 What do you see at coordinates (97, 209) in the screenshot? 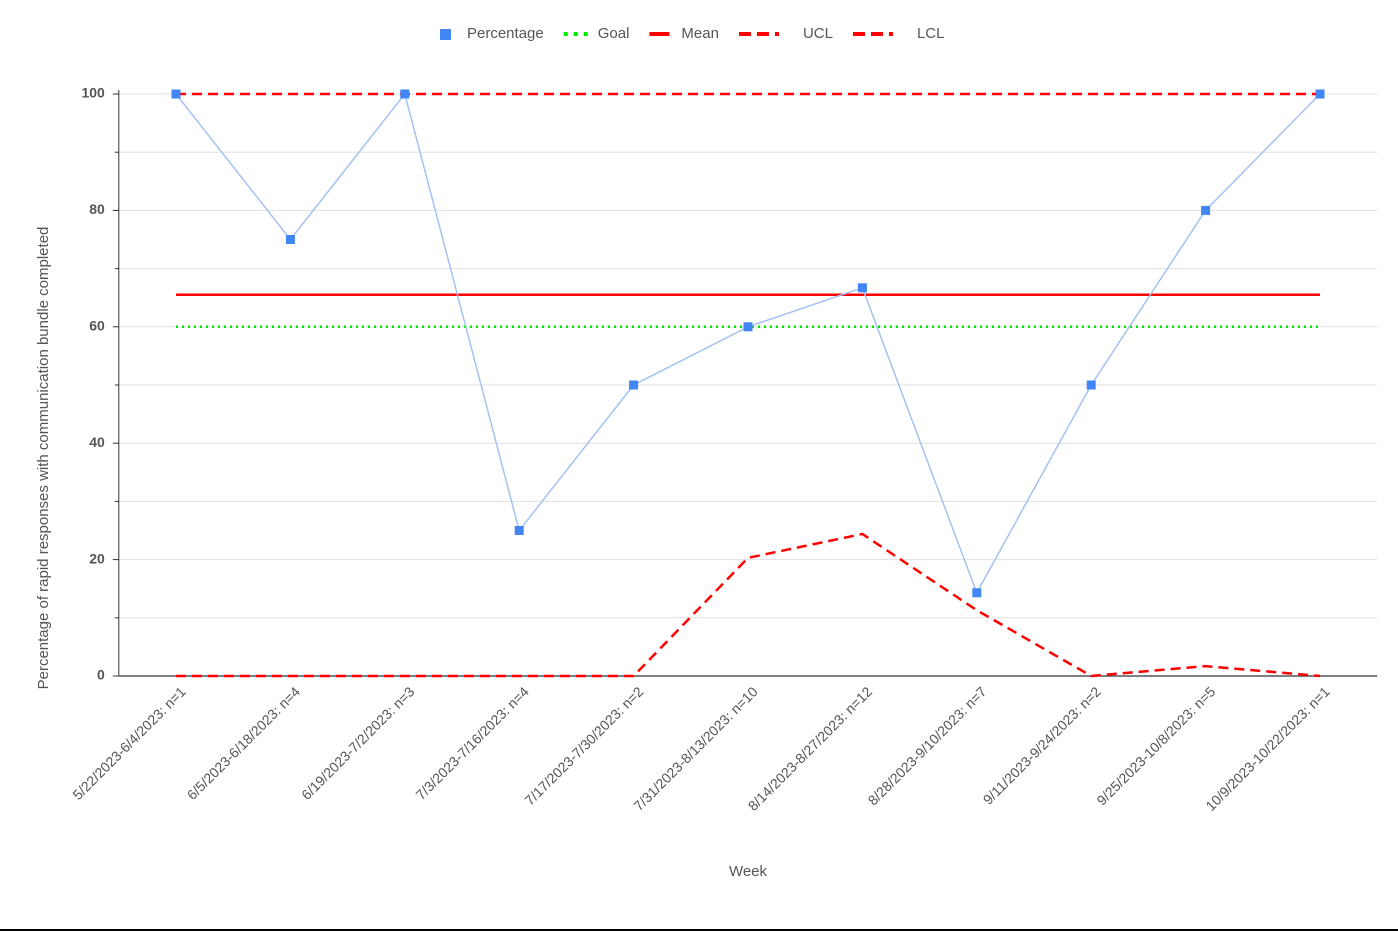
I see `y-tick-label: 80` at bounding box center [97, 209].